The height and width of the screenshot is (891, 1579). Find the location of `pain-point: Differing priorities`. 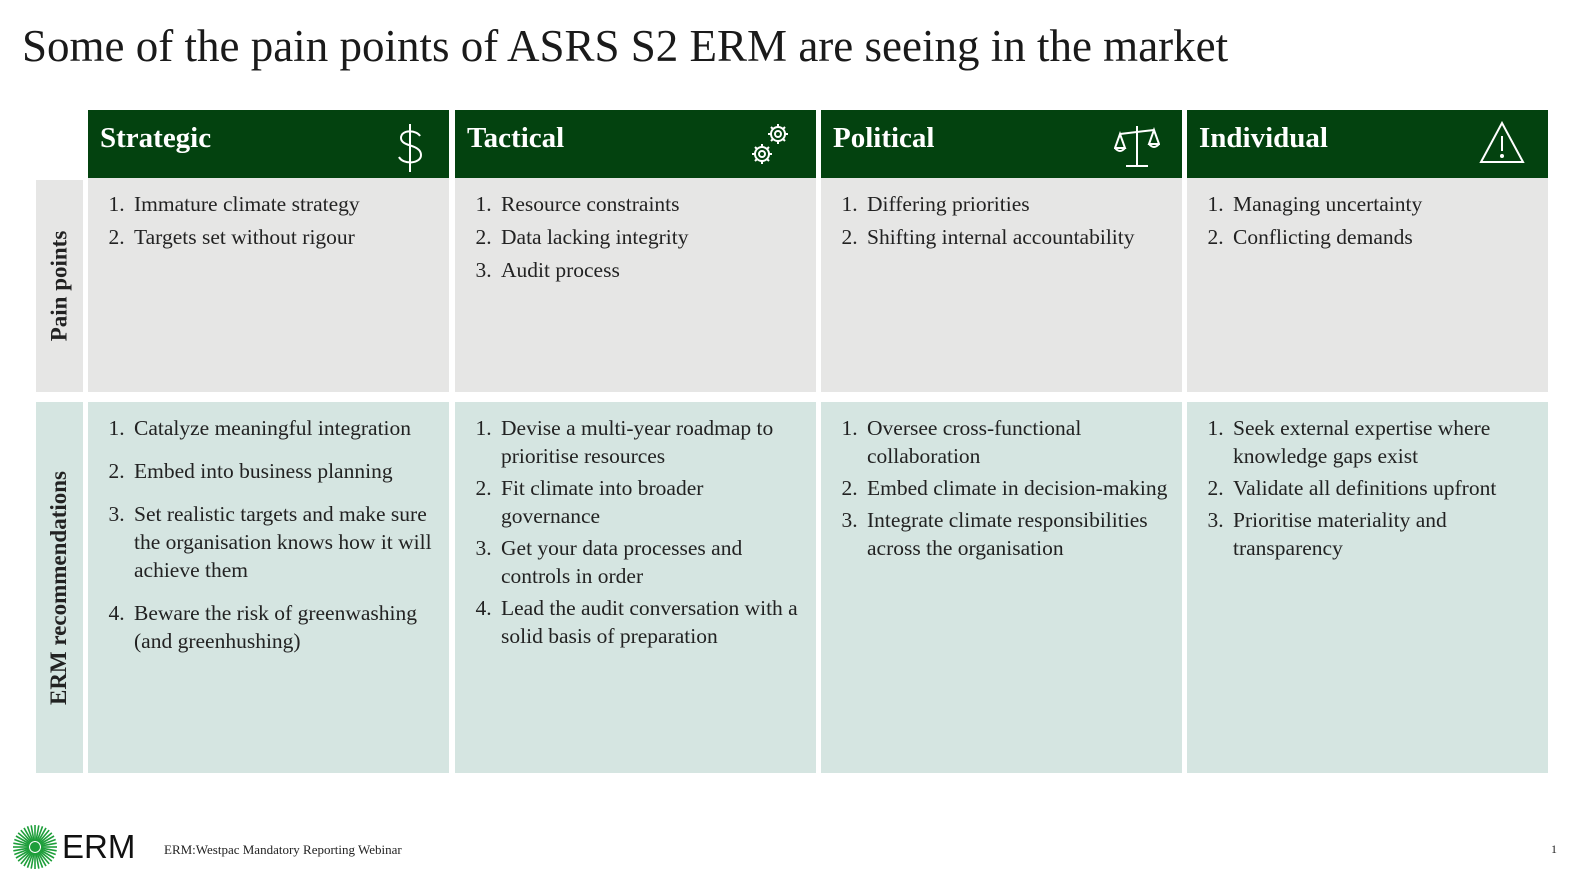

pain-point: Differing priorities is located at coordinates (1016, 204).